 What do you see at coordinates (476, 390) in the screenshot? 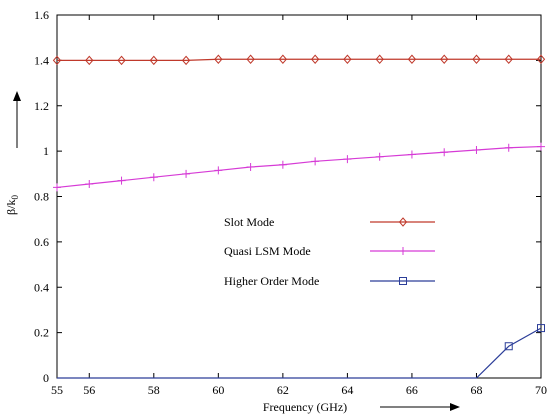
I see `x-tick-label: 68` at bounding box center [476, 390].